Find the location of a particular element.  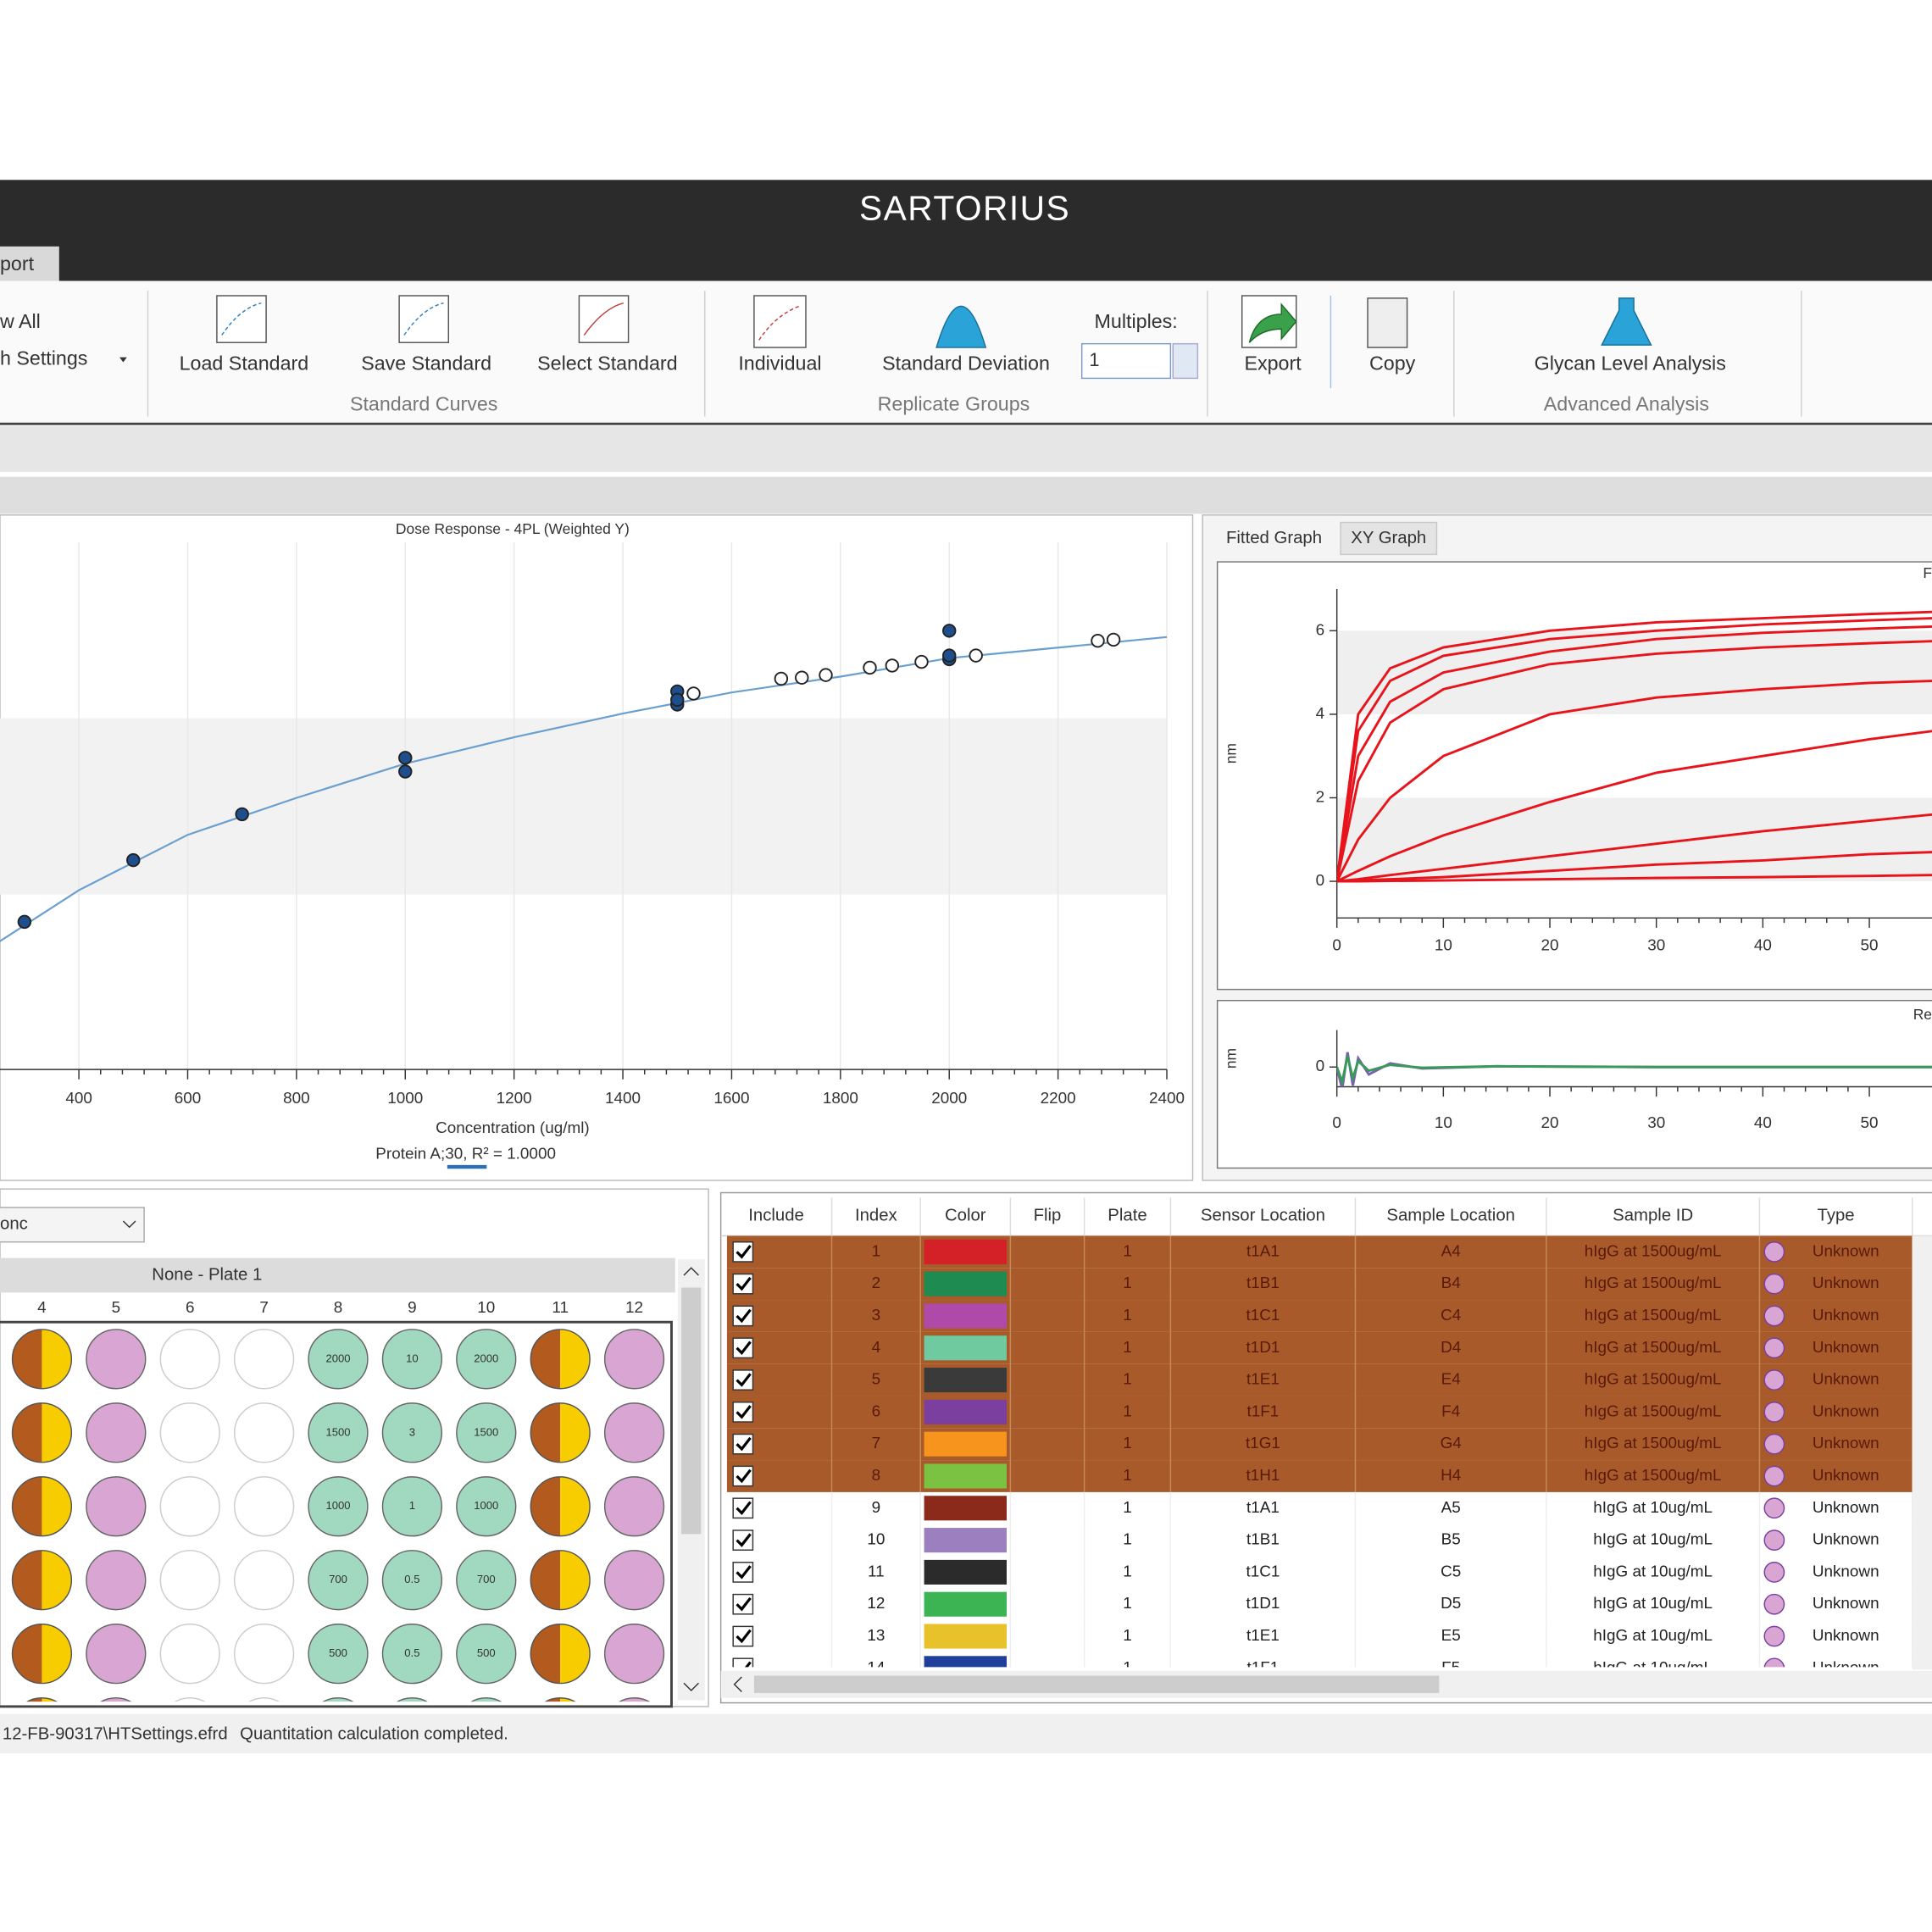

scroll-down is located at coordinates (691, 1687).